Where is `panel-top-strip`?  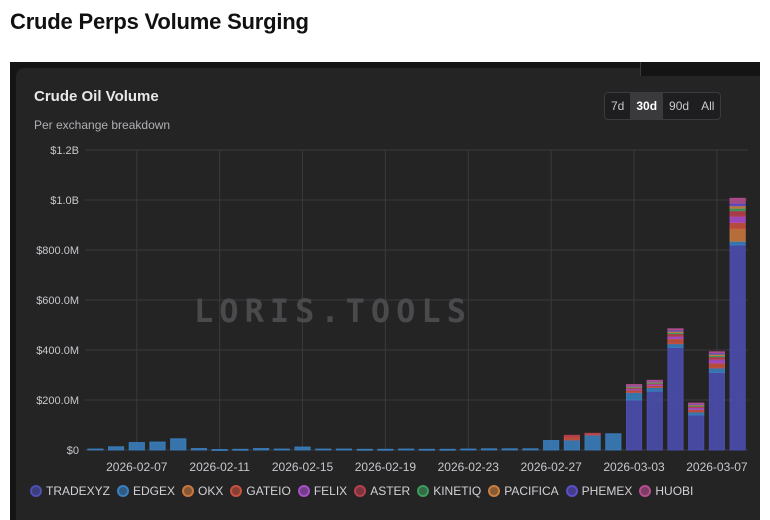 panel-top-strip is located at coordinates (700, 69).